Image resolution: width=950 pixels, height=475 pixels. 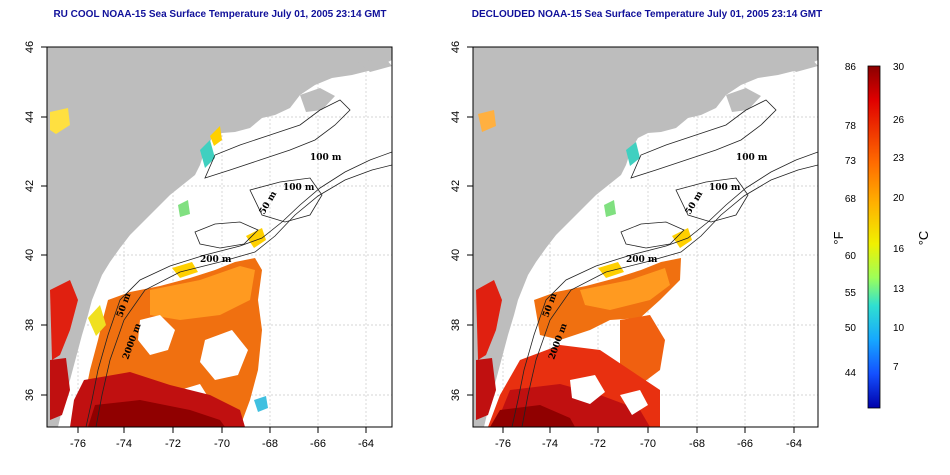 I want to click on svg-text: 55, so click(x=851, y=293).